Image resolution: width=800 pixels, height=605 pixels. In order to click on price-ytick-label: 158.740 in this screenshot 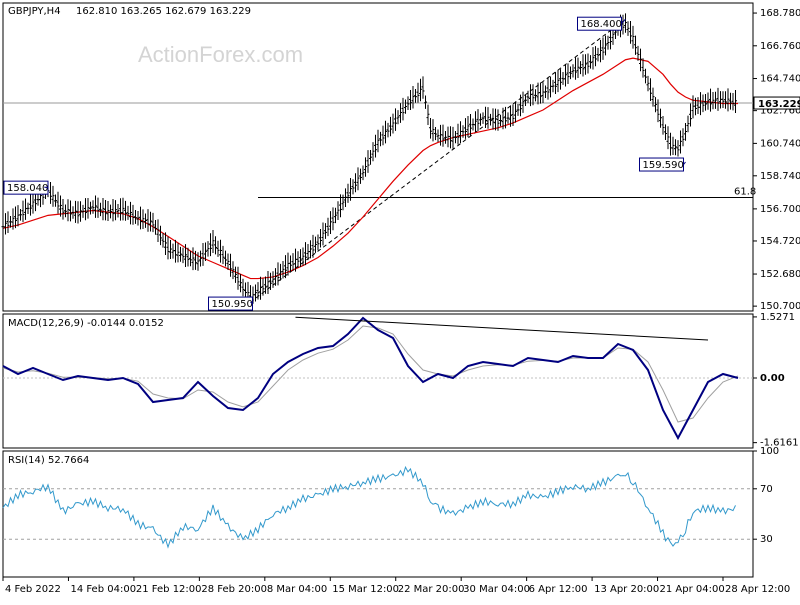, I will do `click(780, 176)`.